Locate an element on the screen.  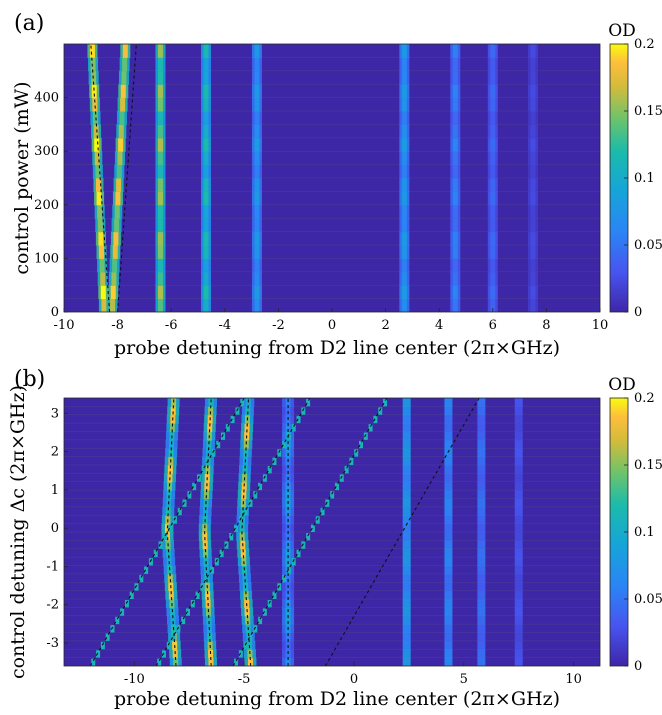
panel-b-y-tick-label: -2 is located at coordinates (52, 605).